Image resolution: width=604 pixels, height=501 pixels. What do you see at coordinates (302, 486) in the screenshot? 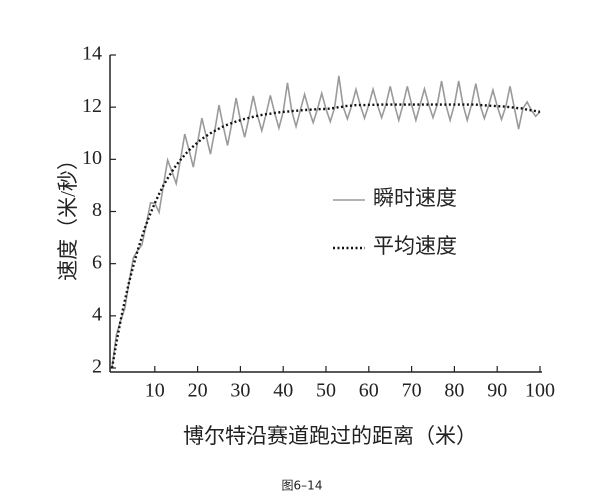
I see `caption: 图6–14` at bounding box center [302, 486].